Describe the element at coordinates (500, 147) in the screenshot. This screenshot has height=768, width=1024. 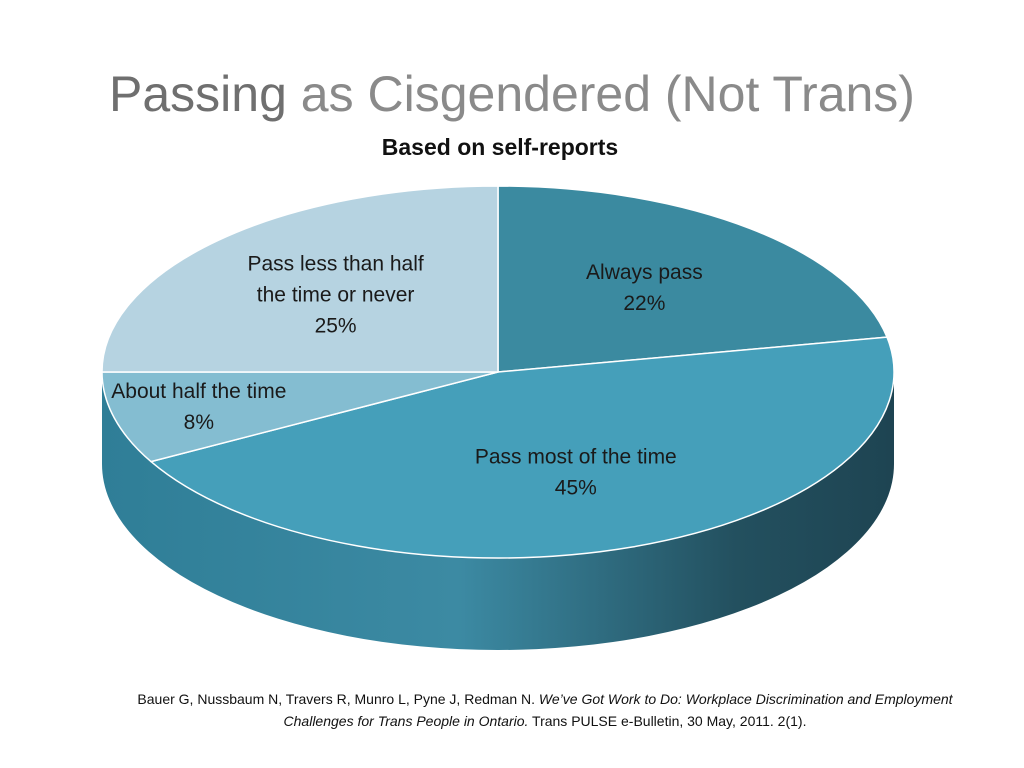
I see `slide-subtitle: Based on self-reports` at that location.